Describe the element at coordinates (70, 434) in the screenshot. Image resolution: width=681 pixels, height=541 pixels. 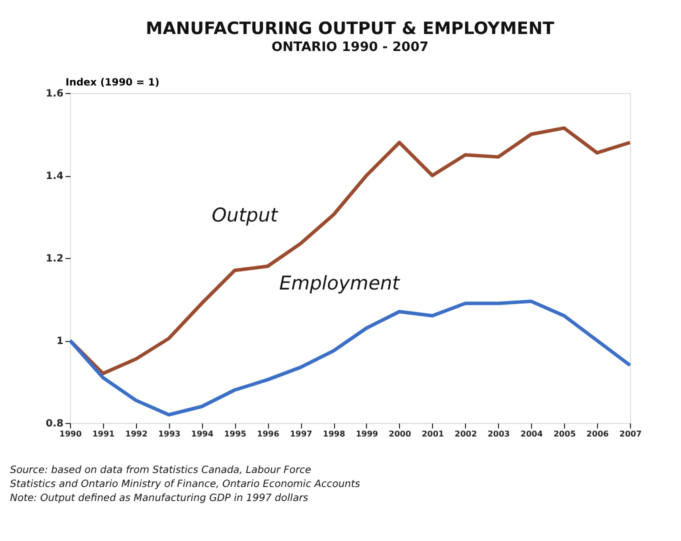
I see `x-tick-label: 1990` at that location.